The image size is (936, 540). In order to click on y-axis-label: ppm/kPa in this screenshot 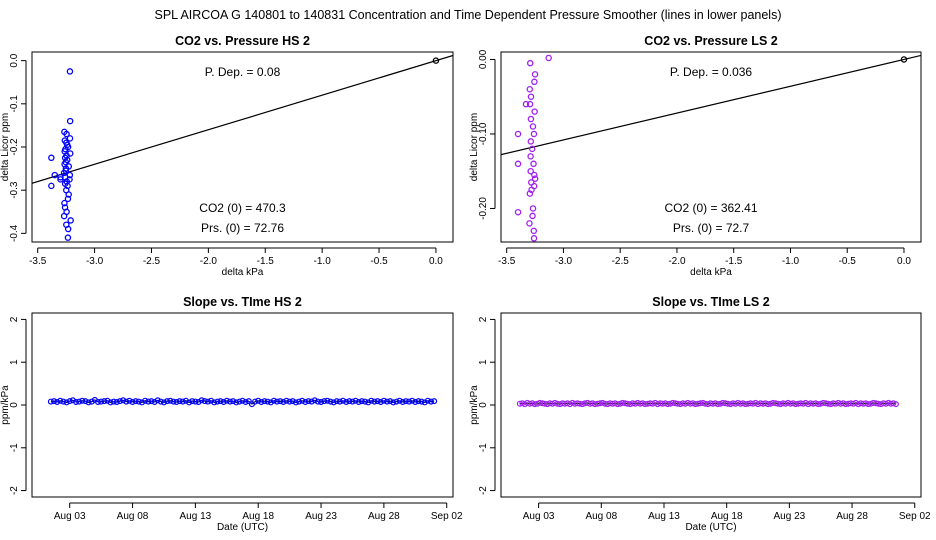, I will do `click(474, 405)`.